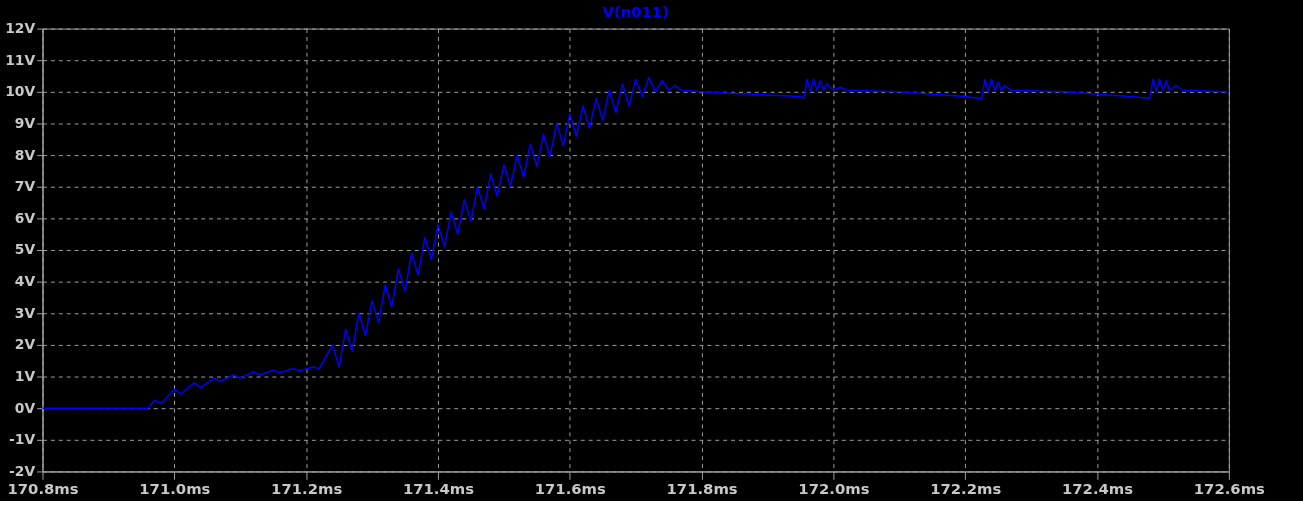 The width and height of the screenshot is (1303, 520). Describe the element at coordinates (1229, 488) in the screenshot. I see `x-tick-label: 172.6ms` at that location.